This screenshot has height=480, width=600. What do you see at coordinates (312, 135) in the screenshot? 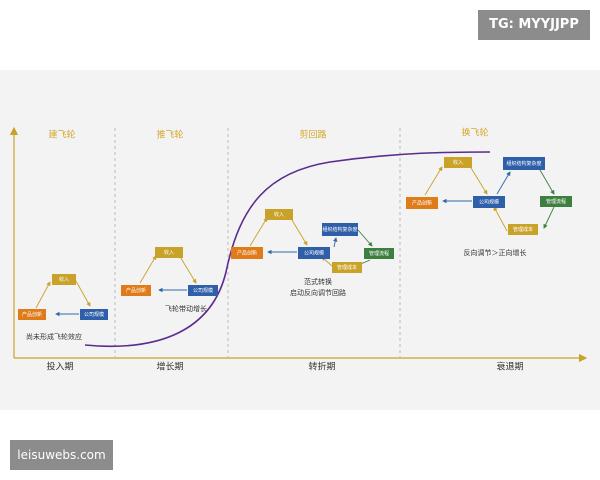
I see `phase-title: 剪回路` at bounding box center [312, 135].